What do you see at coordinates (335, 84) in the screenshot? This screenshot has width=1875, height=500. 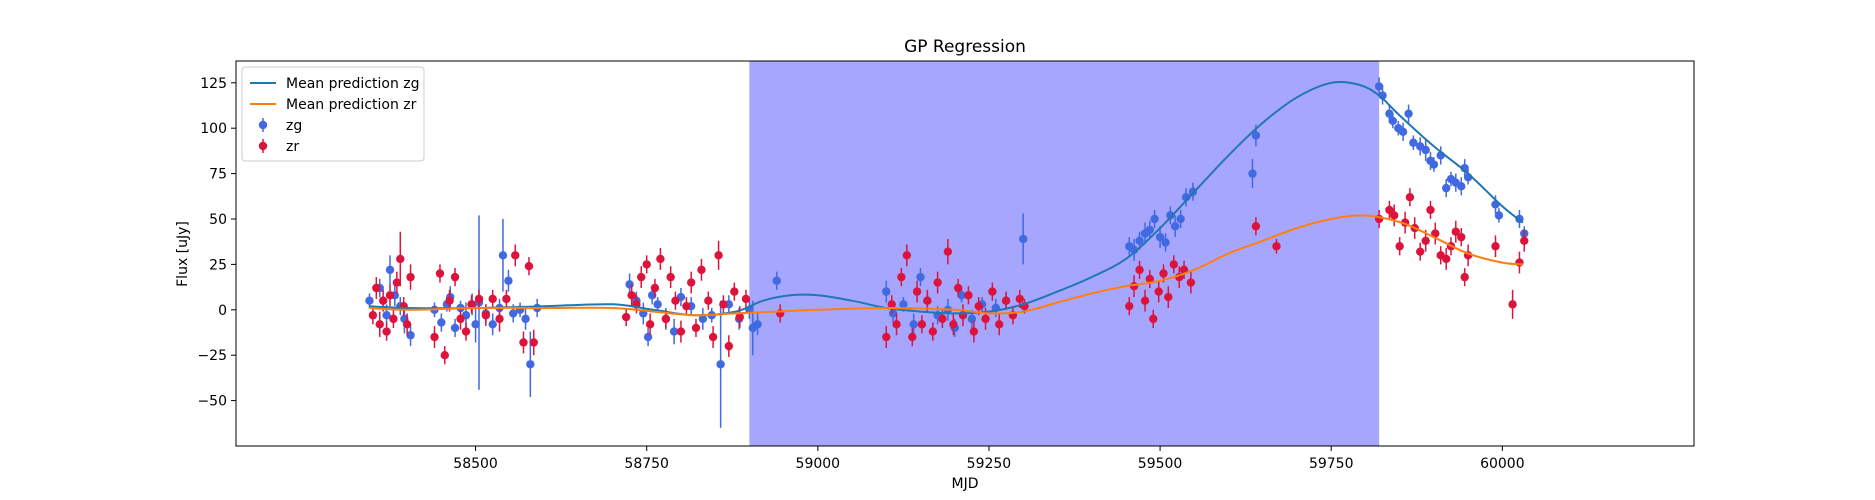 I see `legend-entry-mean-zg: Mean prediction zg` at bounding box center [335, 84].